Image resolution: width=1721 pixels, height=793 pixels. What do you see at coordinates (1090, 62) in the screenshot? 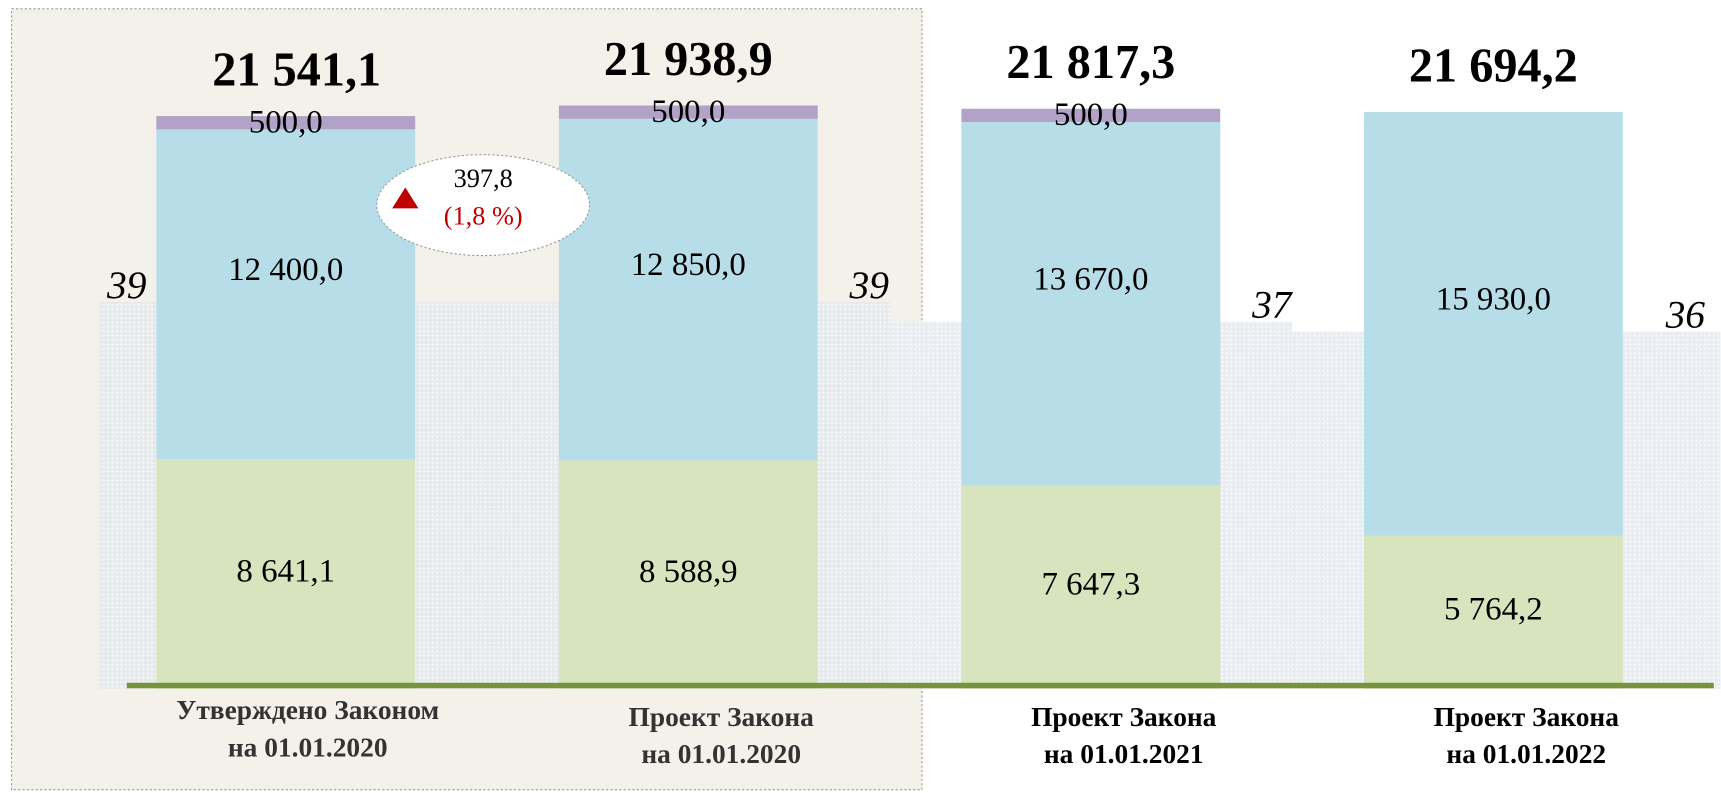
I see `total-label: 21 817,3` at bounding box center [1090, 62].